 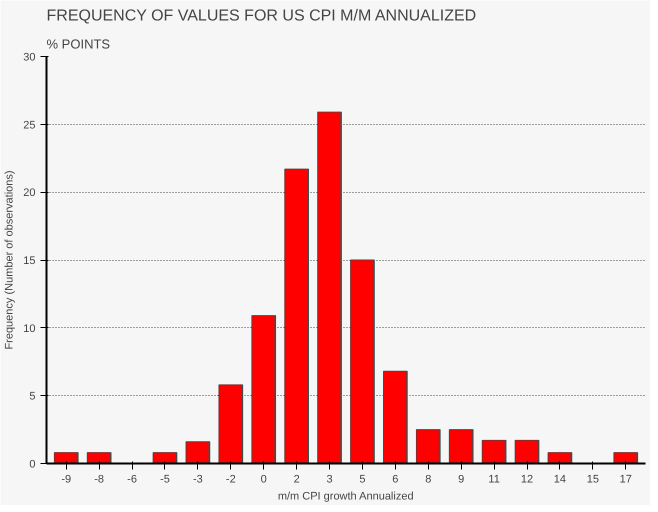 What do you see at coordinates (263, 480) in the screenshot?
I see `x-tick-label: 0` at bounding box center [263, 480].